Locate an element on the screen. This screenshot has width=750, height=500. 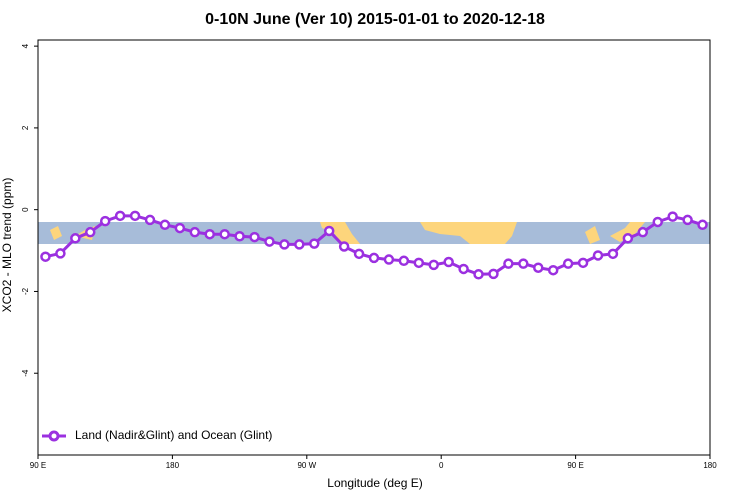
x-axis-label: Longitude (deg E) is located at coordinates (374, 483).